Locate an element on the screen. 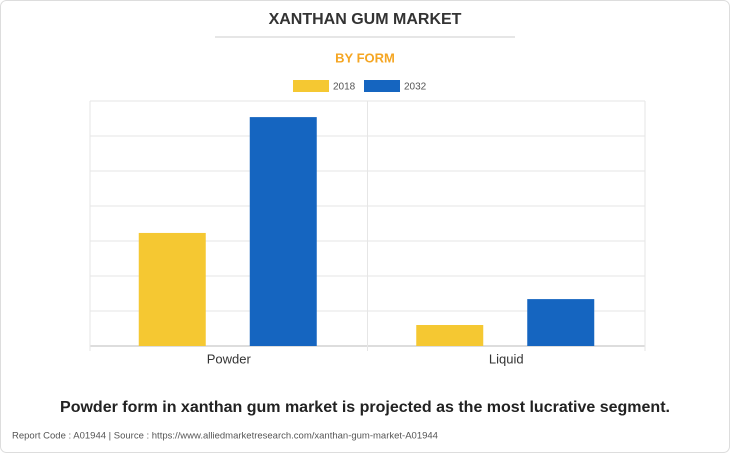  legend-label: 2032 is located at coordinates (415, 87).